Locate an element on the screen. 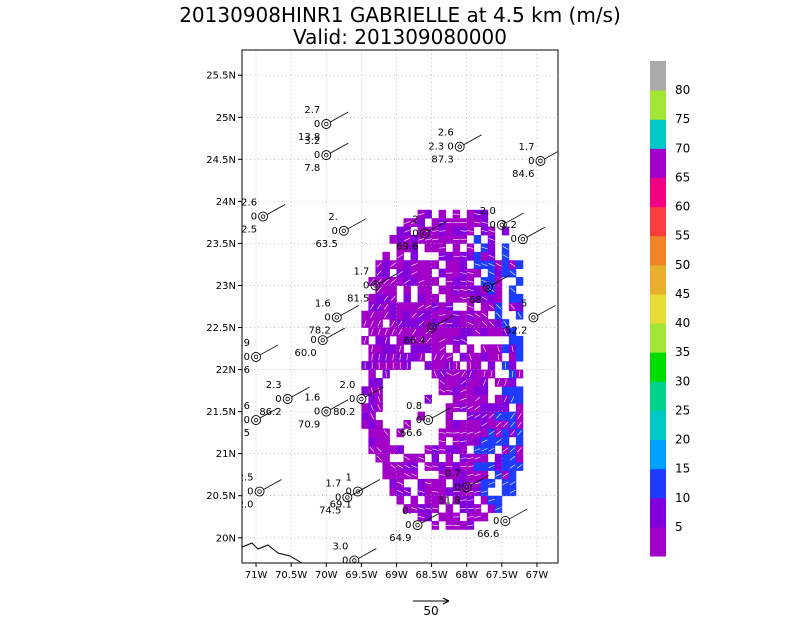  station-value: 1.6 is located at coordinates (312, 398).